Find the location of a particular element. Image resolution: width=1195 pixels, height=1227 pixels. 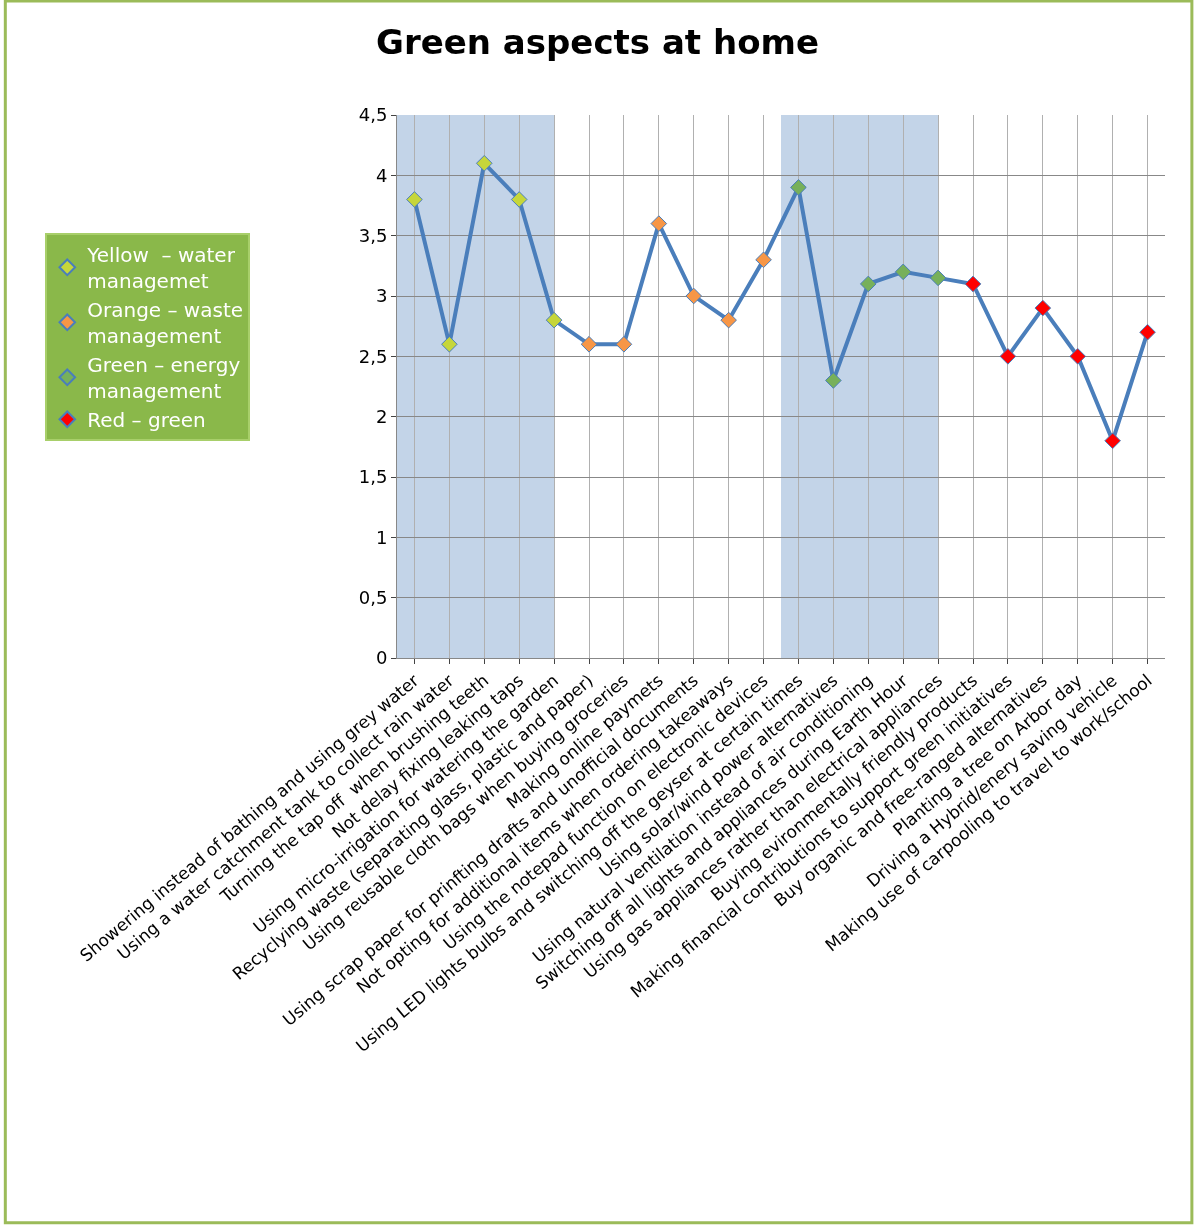

y-tick-label: 3 is located at coordinates (381, 296).